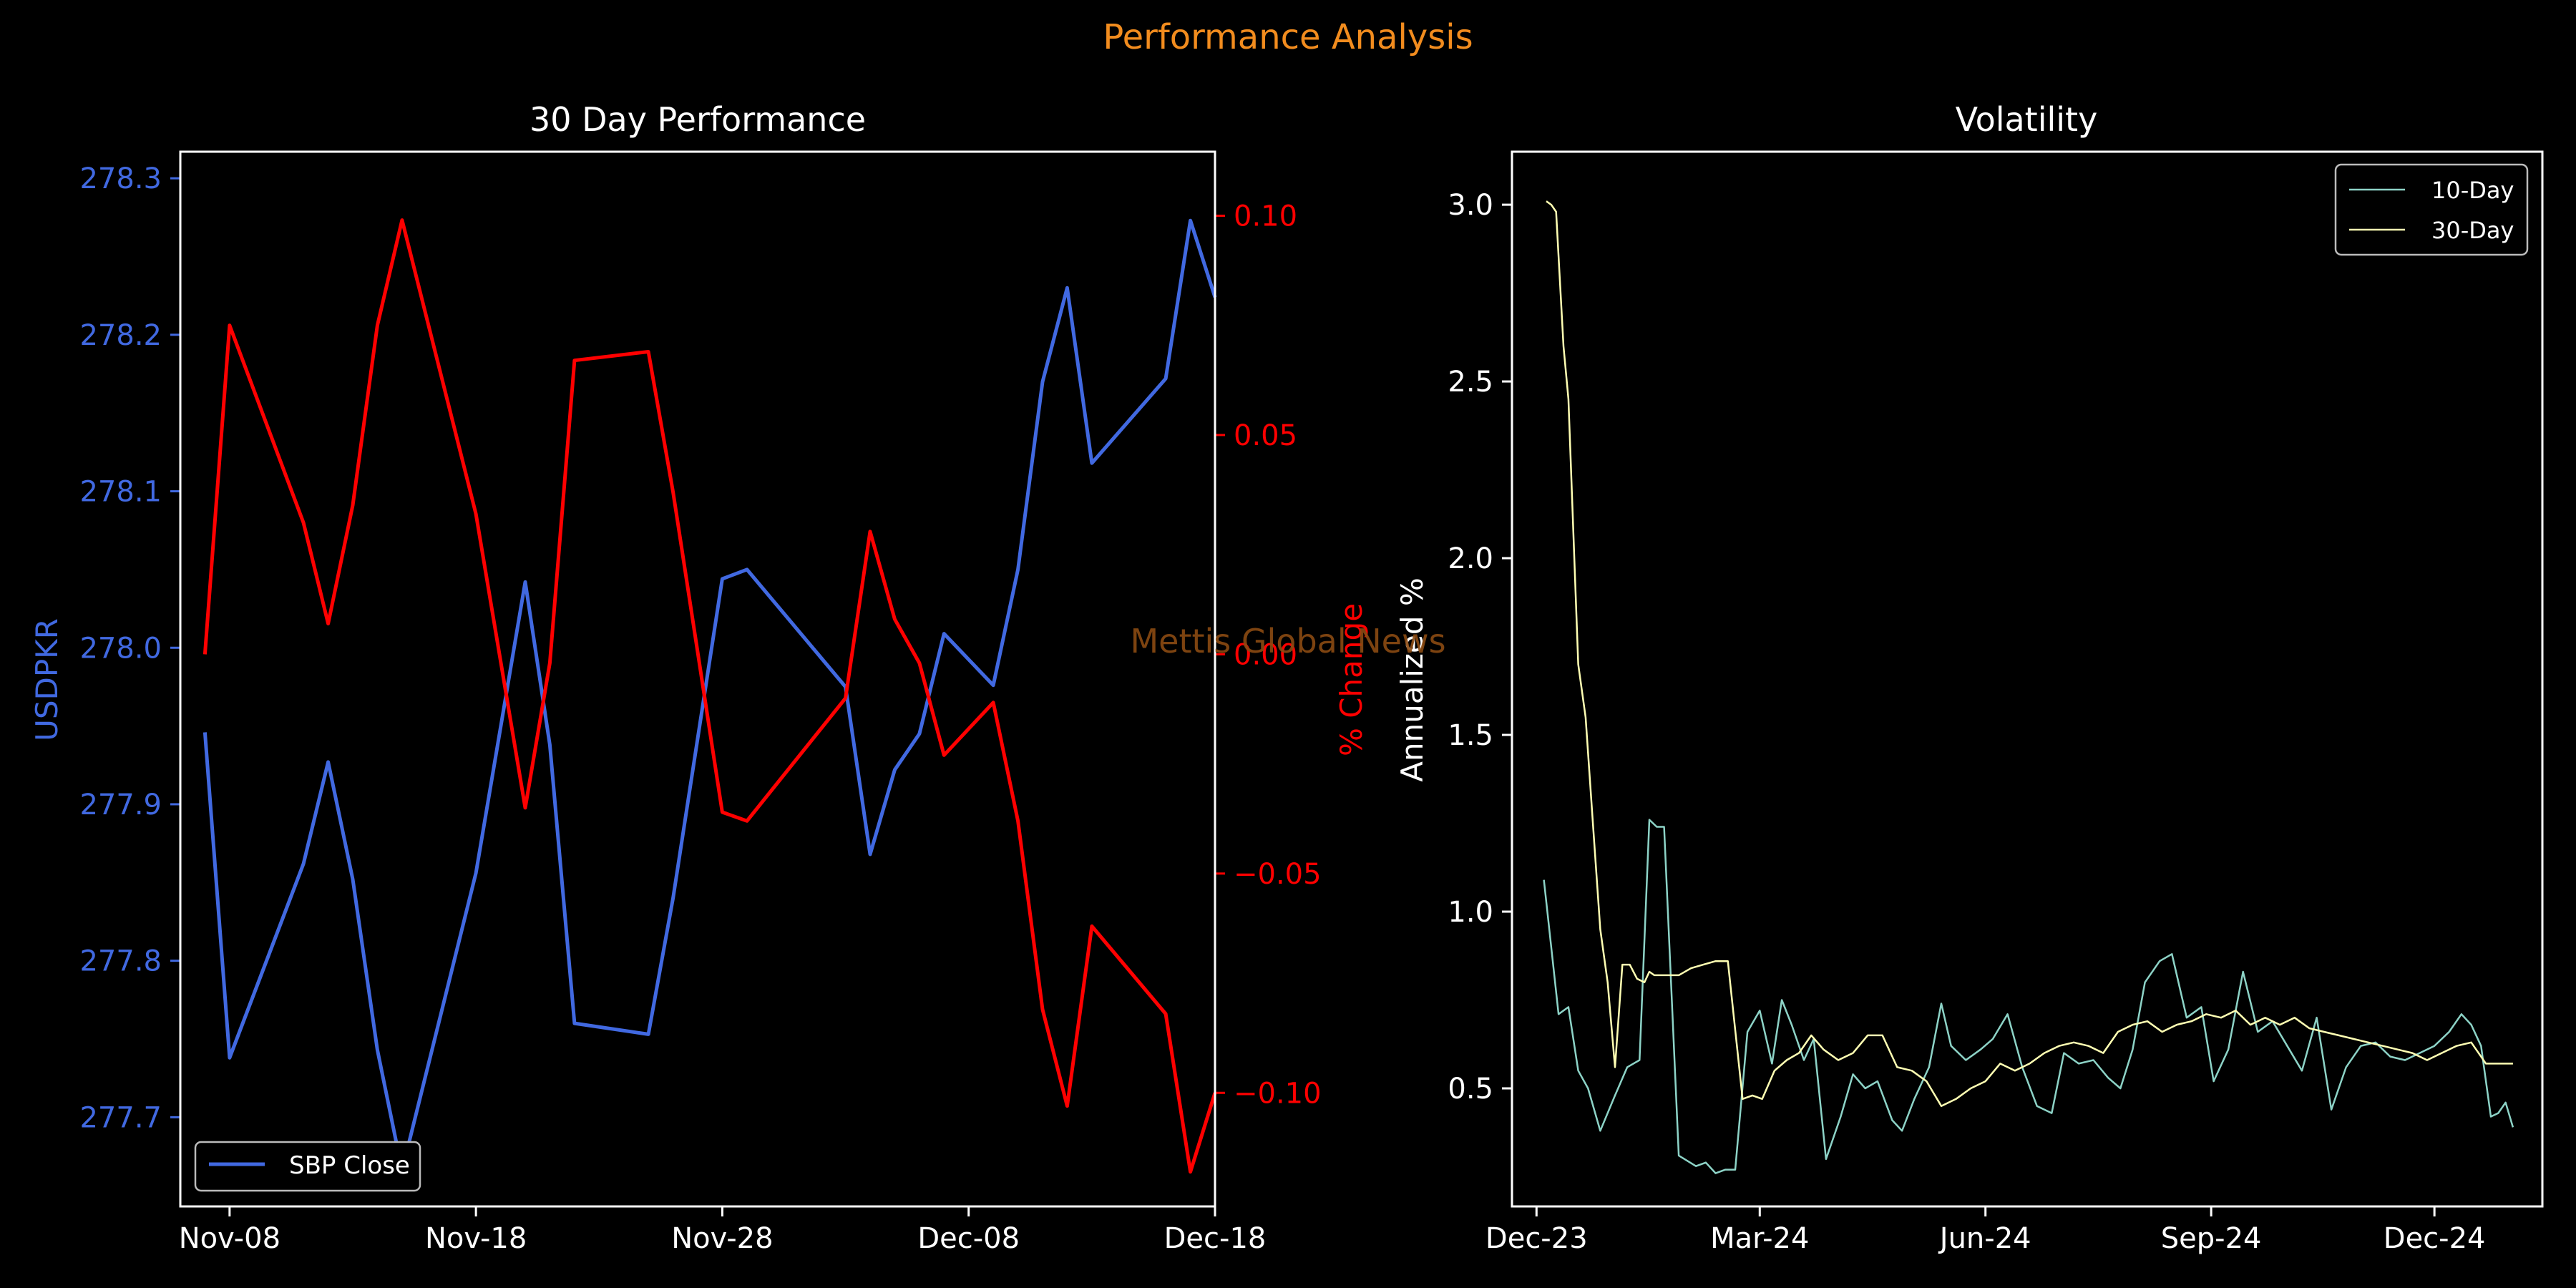 The image size is (2576, 1288). I want to click on right-title: Volatility, so click(2027, 119).